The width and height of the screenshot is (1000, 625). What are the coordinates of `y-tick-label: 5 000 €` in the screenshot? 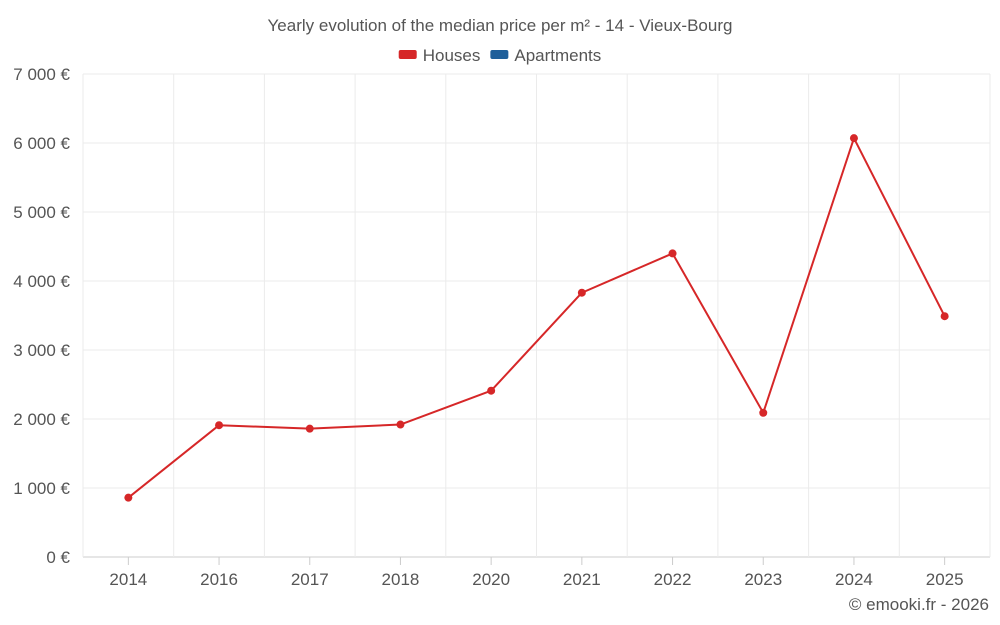 It's located at (41, 212).